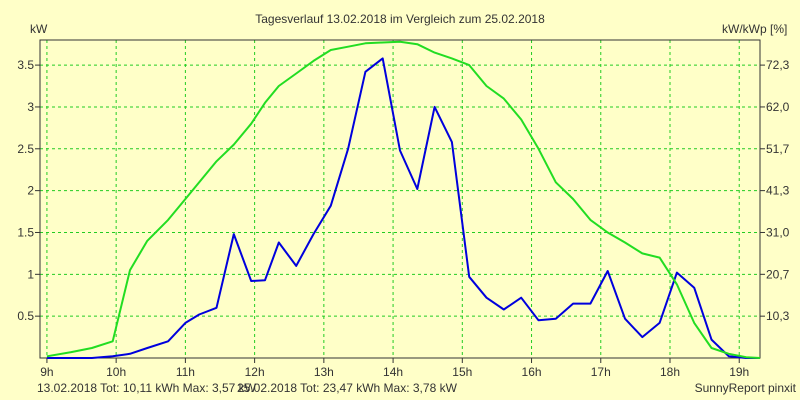  What do you see at coordinates (30, 191) in the screenshot?
I see `y-tick-label-left: 2` at bounding box center [30, 191].